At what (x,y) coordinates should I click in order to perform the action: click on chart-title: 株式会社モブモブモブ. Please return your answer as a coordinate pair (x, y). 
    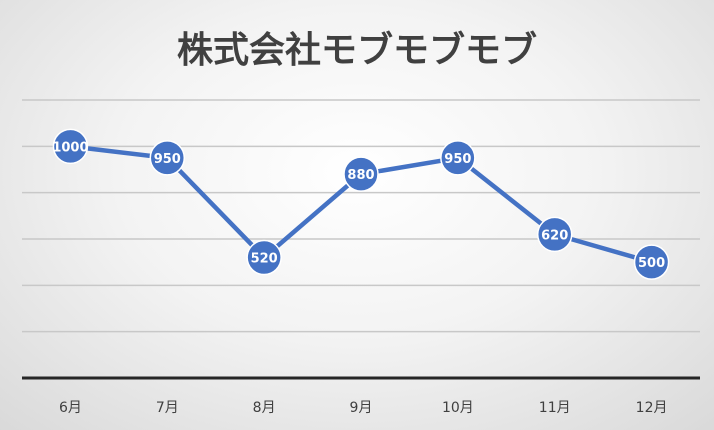
    Looking at the image, I should click on (357, 50).